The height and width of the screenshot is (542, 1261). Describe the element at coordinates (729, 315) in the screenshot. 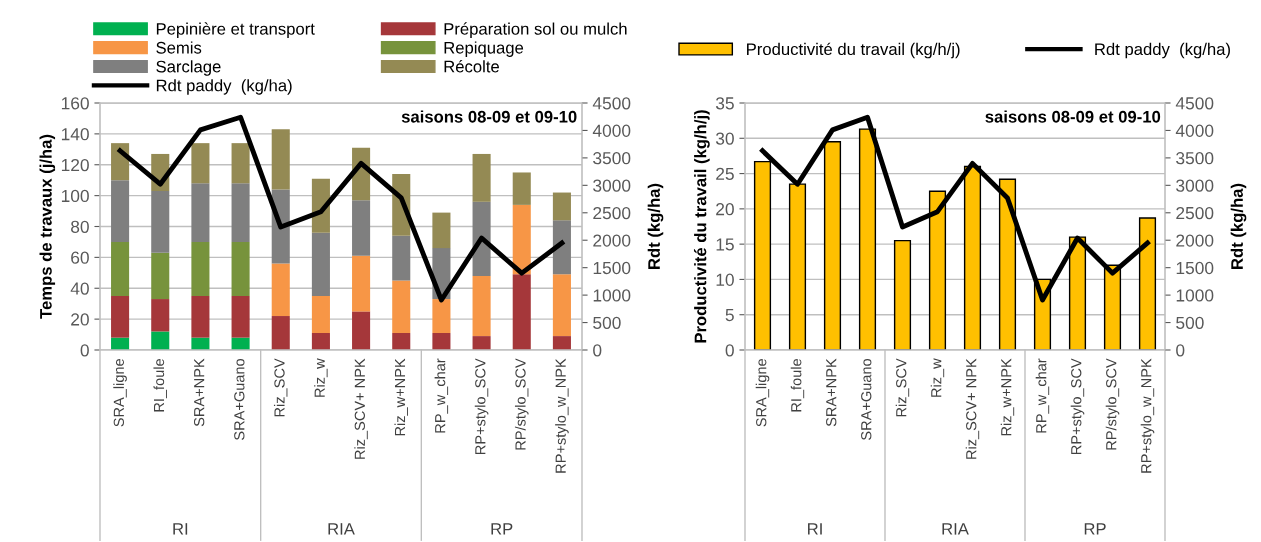

I see `y-tick-label: 5` at that location.